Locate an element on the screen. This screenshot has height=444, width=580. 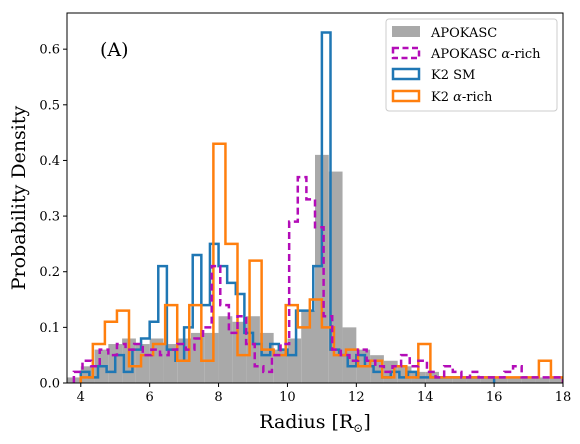
x-tick-label: 18 is located at coordinates (563, 397).